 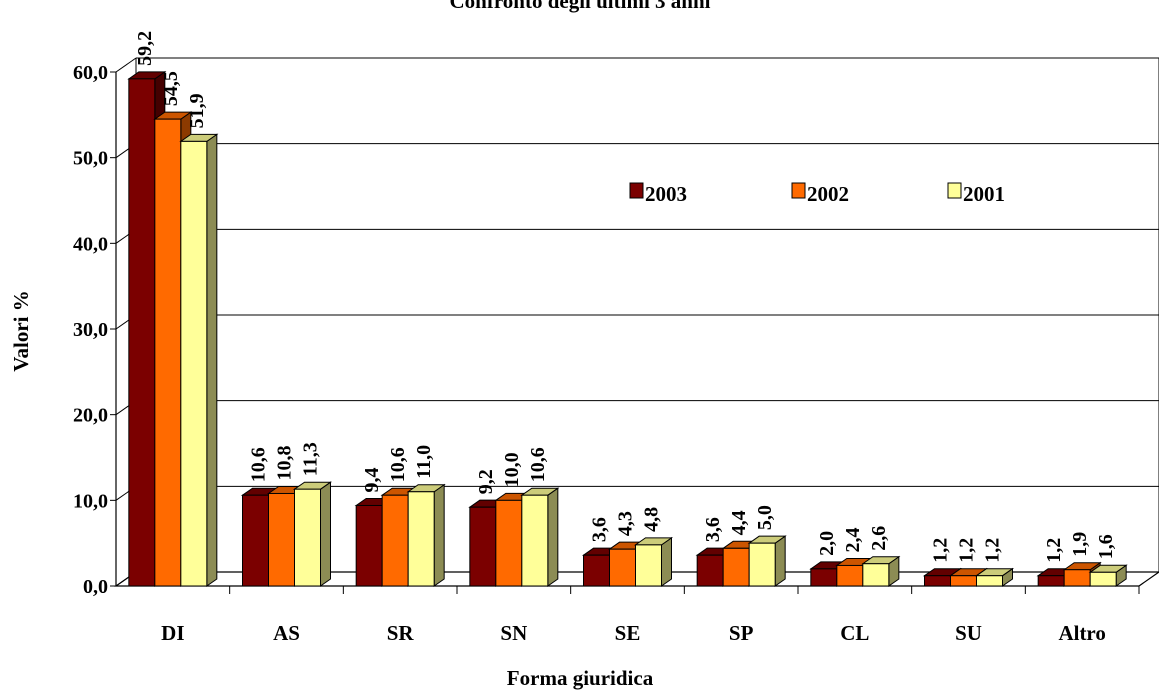 What do you see at coordinates (652, 519) in the screenshot?
I see `data-label: 4,8` at bounding box center [652, 519].